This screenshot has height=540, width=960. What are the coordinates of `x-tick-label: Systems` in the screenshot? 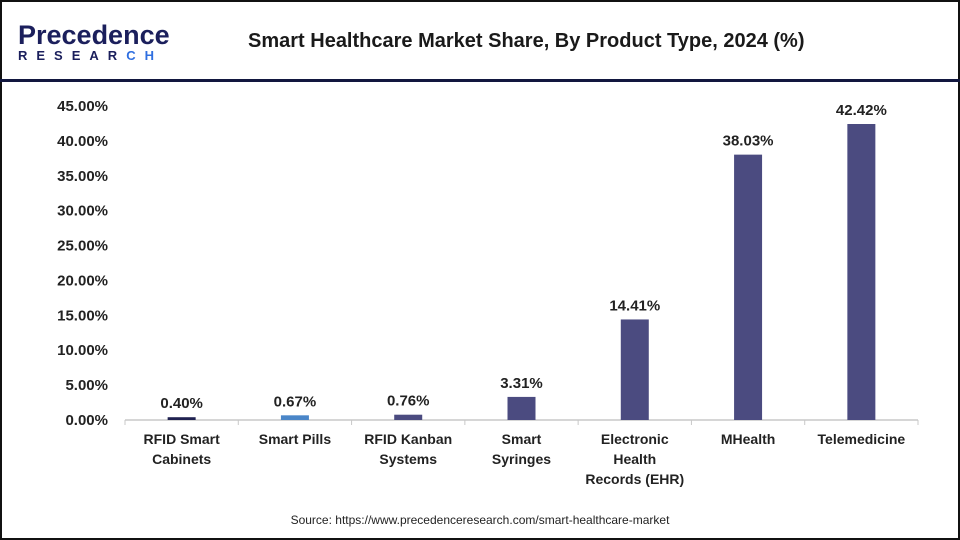 It's located at (408, 459).